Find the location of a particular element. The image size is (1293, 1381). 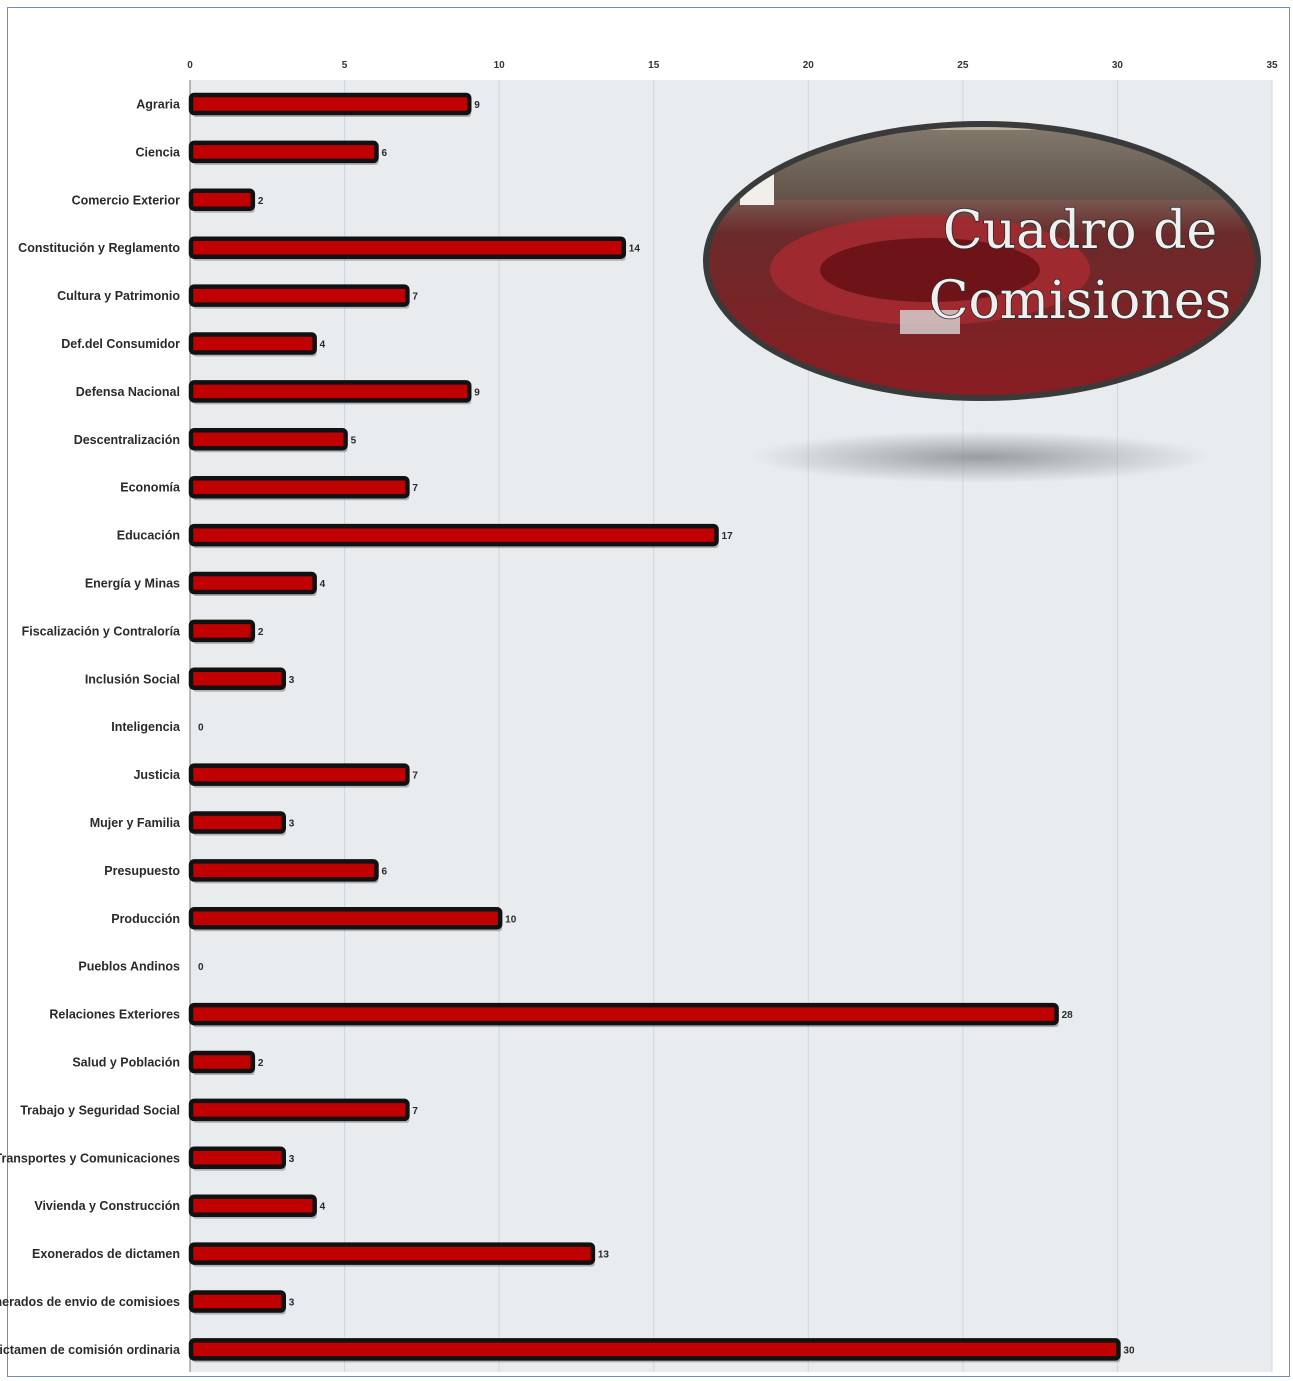

x-tick-label: 10 is located at coordinates (500, 65).